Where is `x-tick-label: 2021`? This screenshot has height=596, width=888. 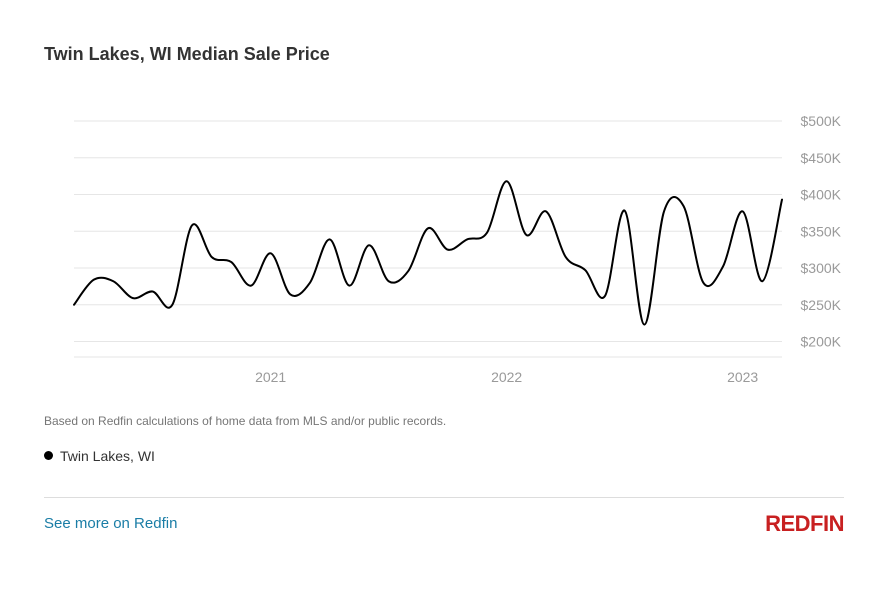 x-tick-label: 2021 is located at coordinates (270, 377).